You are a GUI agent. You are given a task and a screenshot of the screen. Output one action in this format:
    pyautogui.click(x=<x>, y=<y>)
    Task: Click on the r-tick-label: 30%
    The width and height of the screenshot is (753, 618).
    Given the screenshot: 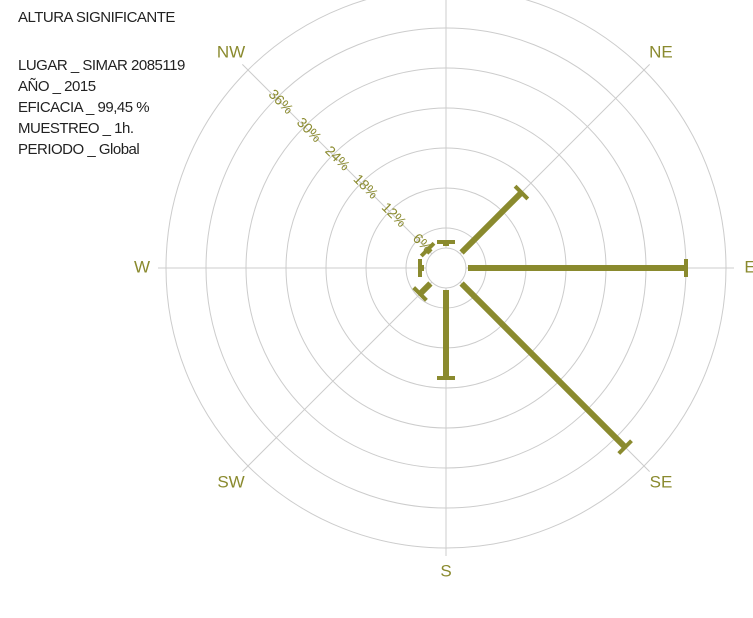 What is the action you would take?
    pyautogui.click(x=309, y=129)
    